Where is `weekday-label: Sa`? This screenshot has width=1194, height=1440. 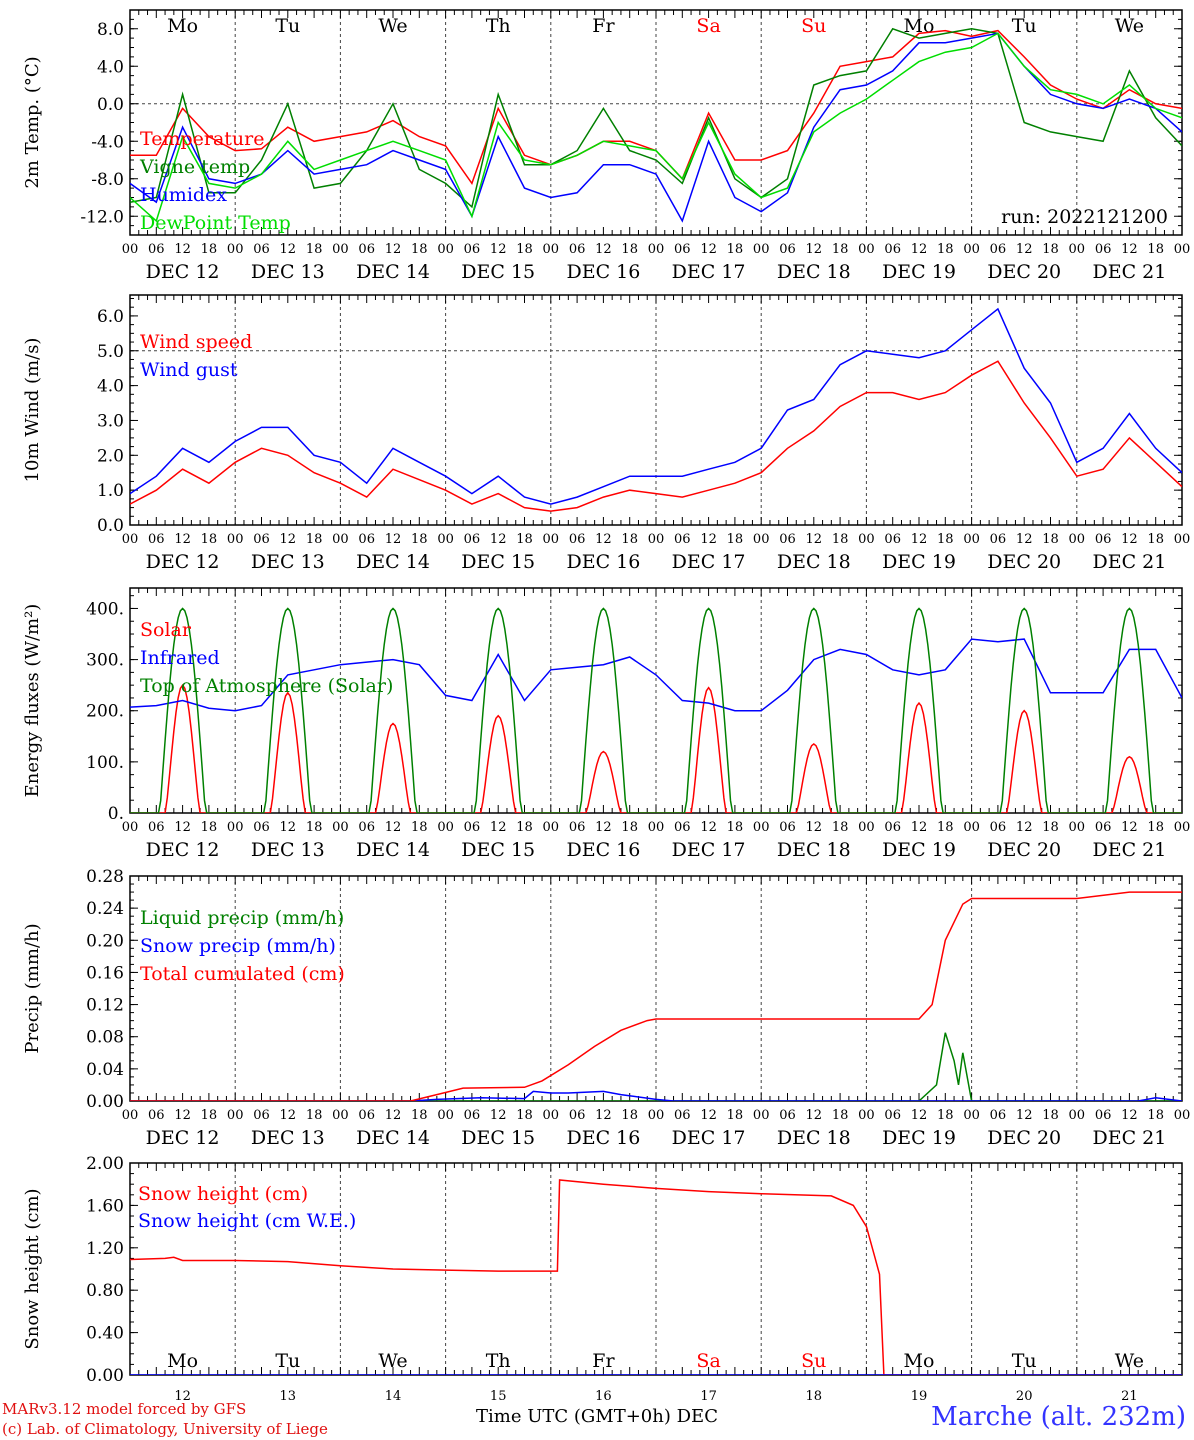
weekday-label: Sa is located at coordinates (708, 1361).